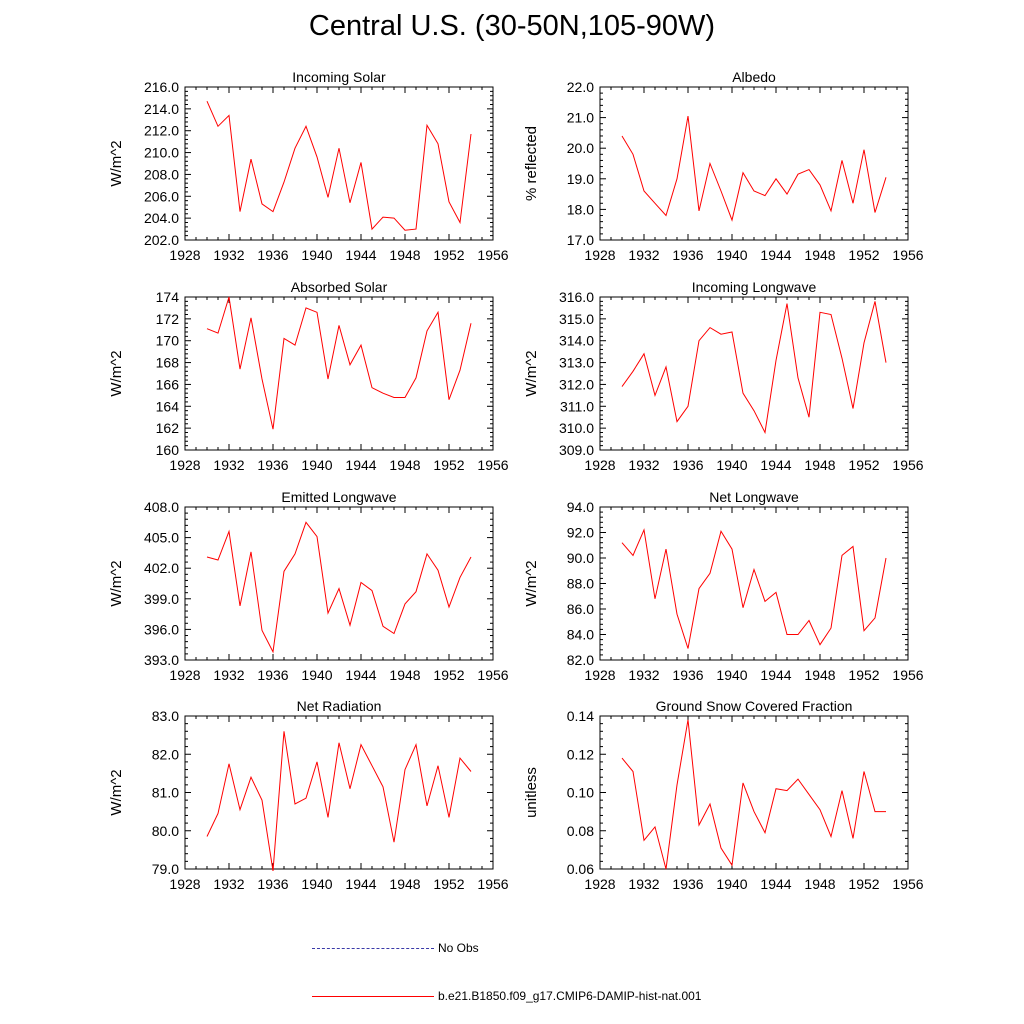  Describe the element at coordinates (580, 831) in the screenshot. I see `y-tick-label: 0.08` at that location.